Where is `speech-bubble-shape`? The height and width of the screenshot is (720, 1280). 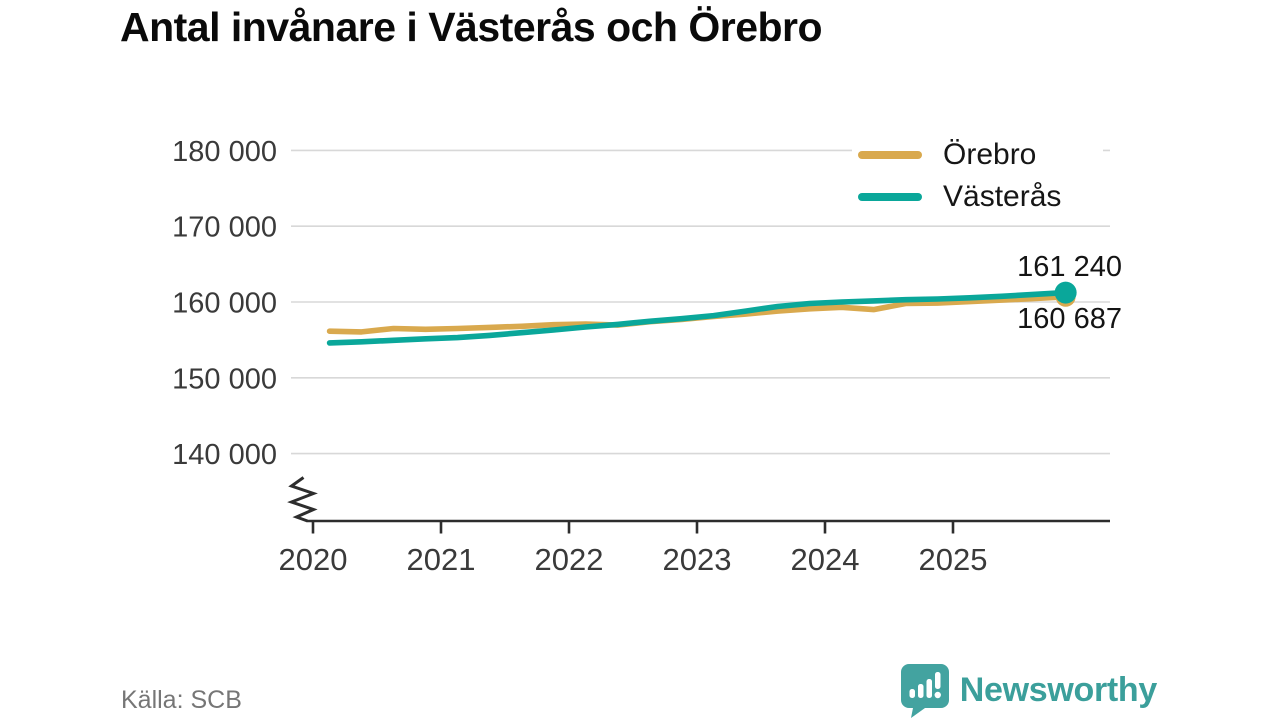 speech-bubble-shape is located at coordinates (924, 691).